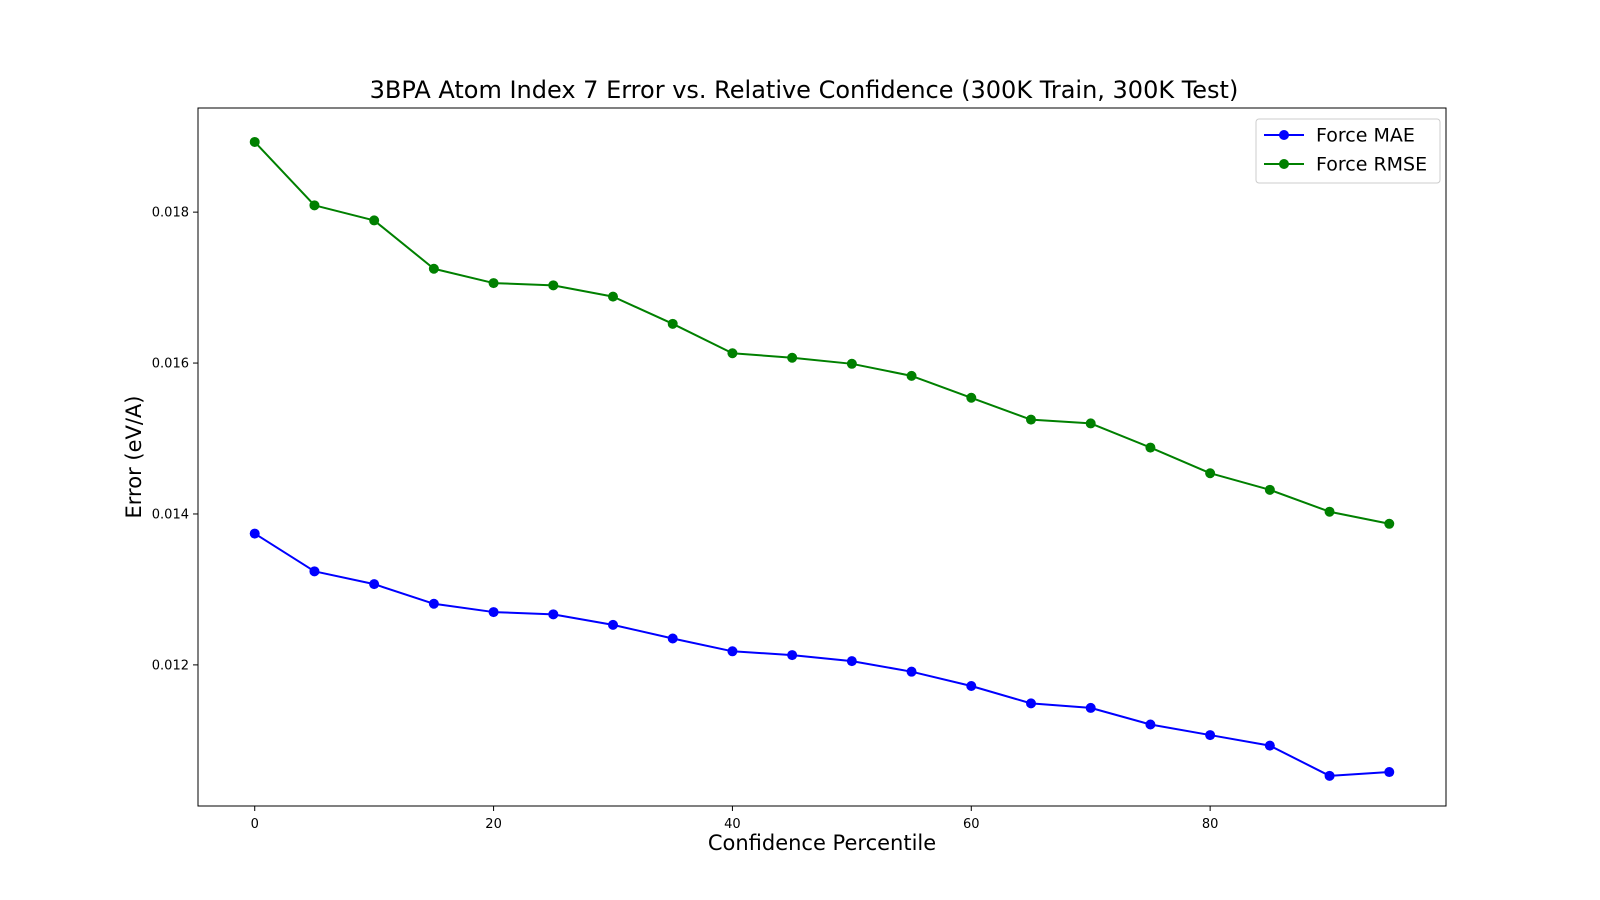 This screenshot has width=1600, height=900. What do you see at coordinates (170, 514) in the screenshot?
I see `y-tick-label: 0.014` at bounding box center [170, 514].